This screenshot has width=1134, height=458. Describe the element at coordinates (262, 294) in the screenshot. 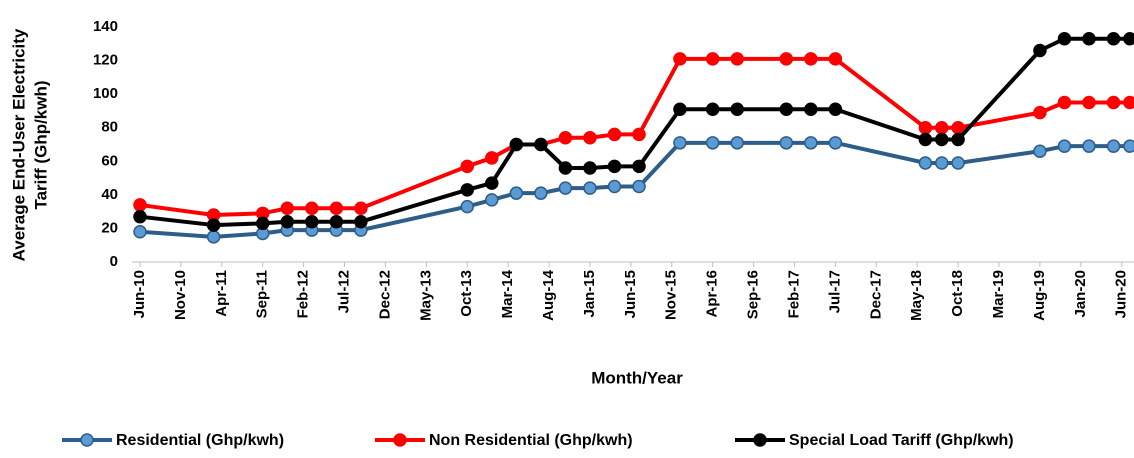

I see `x-tick-label: Sep-11` at that location.